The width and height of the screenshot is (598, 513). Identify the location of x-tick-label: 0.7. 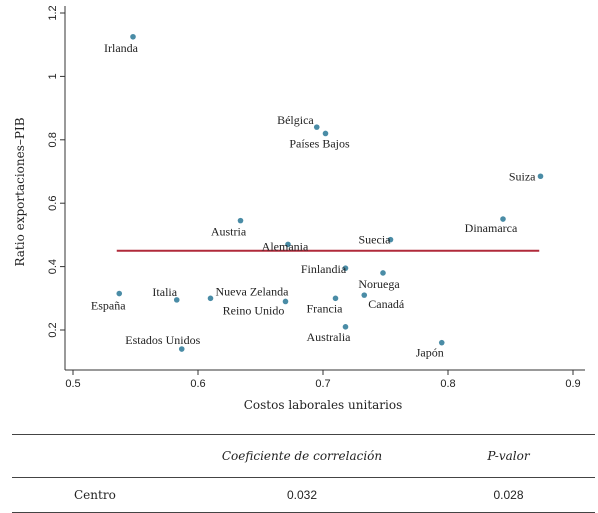
(322, 384).